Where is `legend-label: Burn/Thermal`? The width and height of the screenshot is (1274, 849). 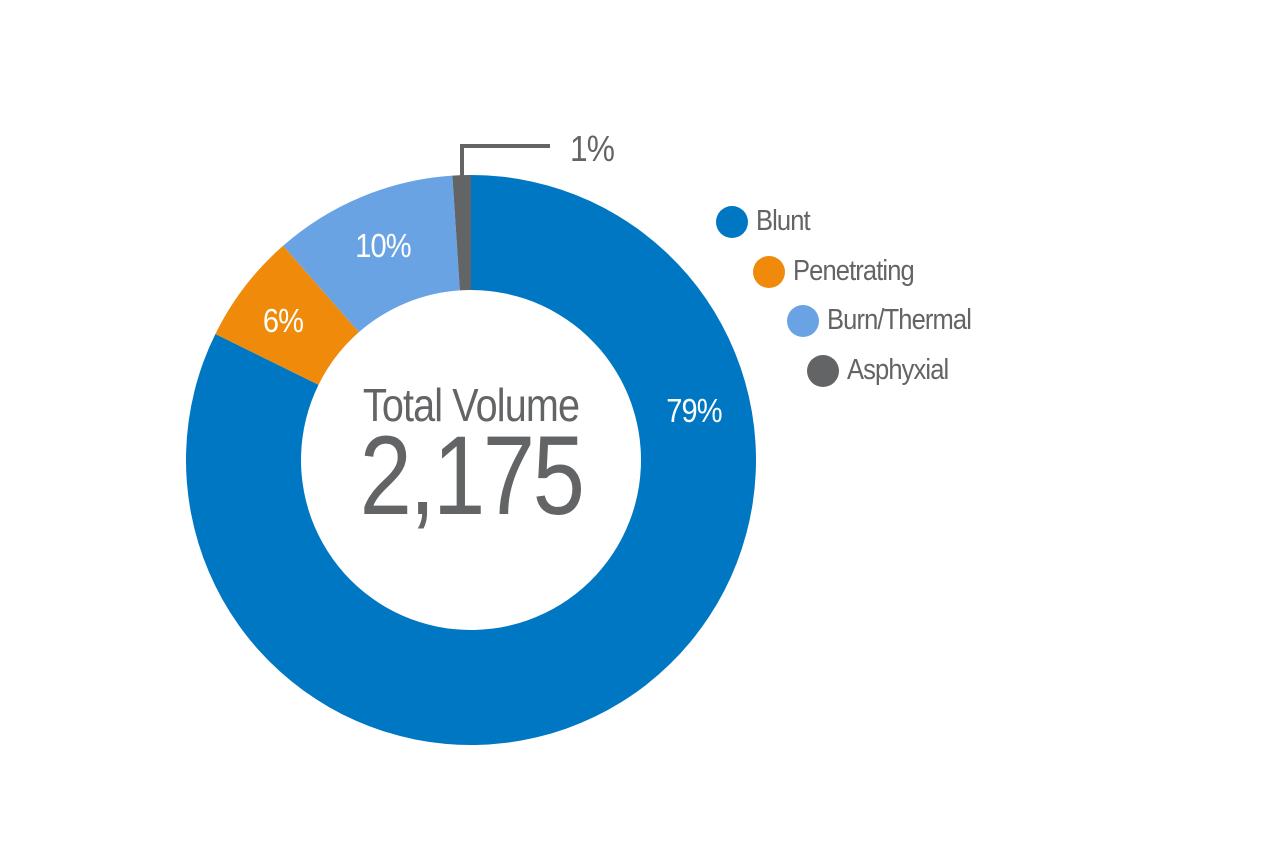 legend-label: Burn/Thermal is located at coordinates (899, 320).